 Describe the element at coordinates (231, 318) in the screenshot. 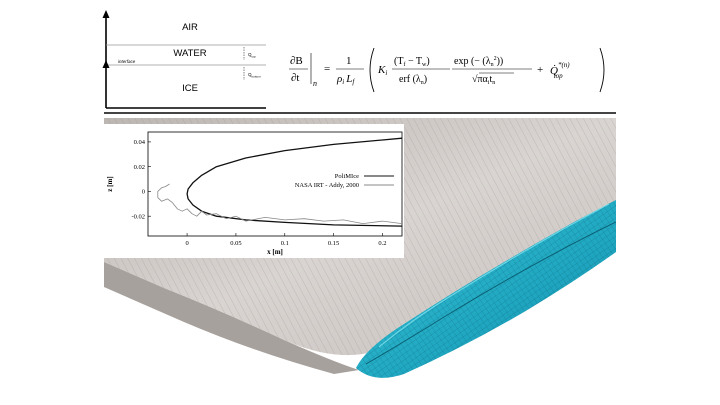

I see `wing-lower-surface` at that location.